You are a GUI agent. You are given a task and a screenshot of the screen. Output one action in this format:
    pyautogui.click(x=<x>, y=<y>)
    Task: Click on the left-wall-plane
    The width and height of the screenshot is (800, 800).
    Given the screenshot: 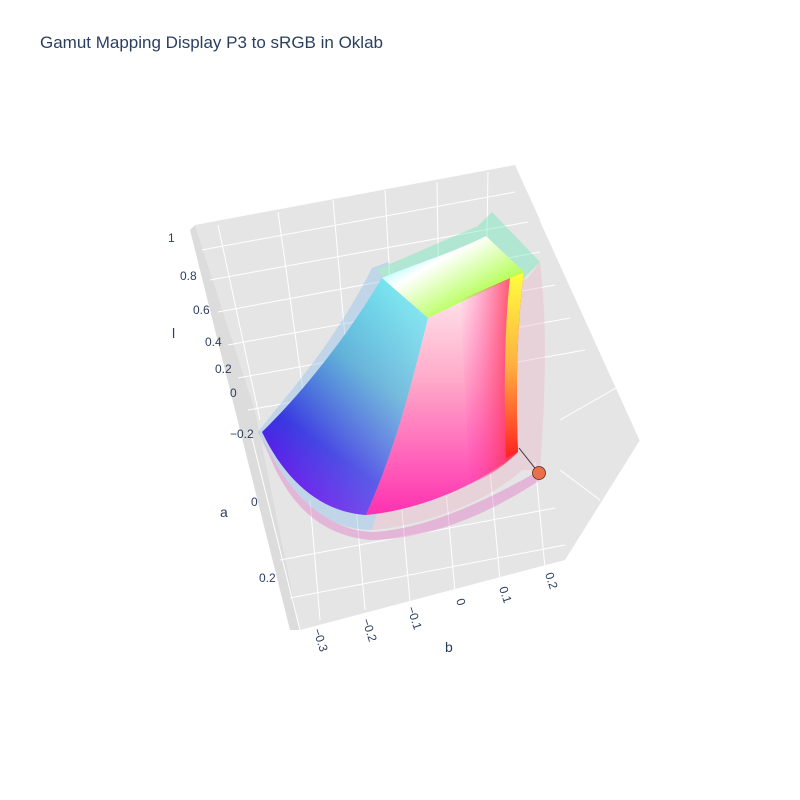 What is the action you would take?
    pyautogui.click(x=245, y=427)
    